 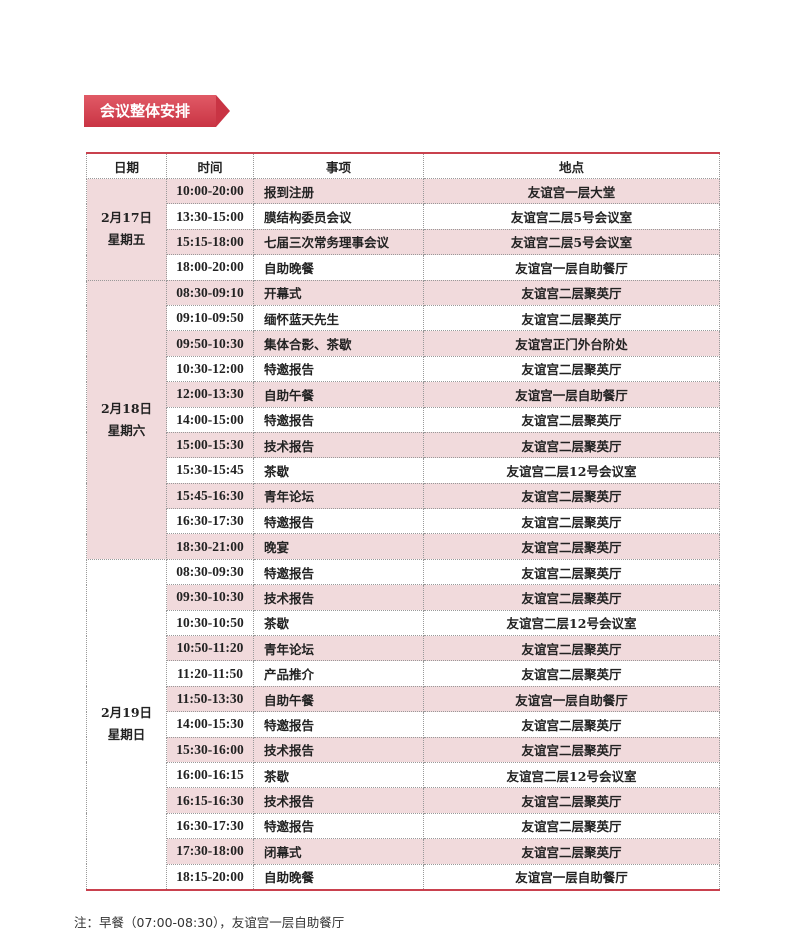 I want to click on table-row: 16:15-16:30 技术报告 友谊宫二层聚英厅, so click(x=403, y=800).